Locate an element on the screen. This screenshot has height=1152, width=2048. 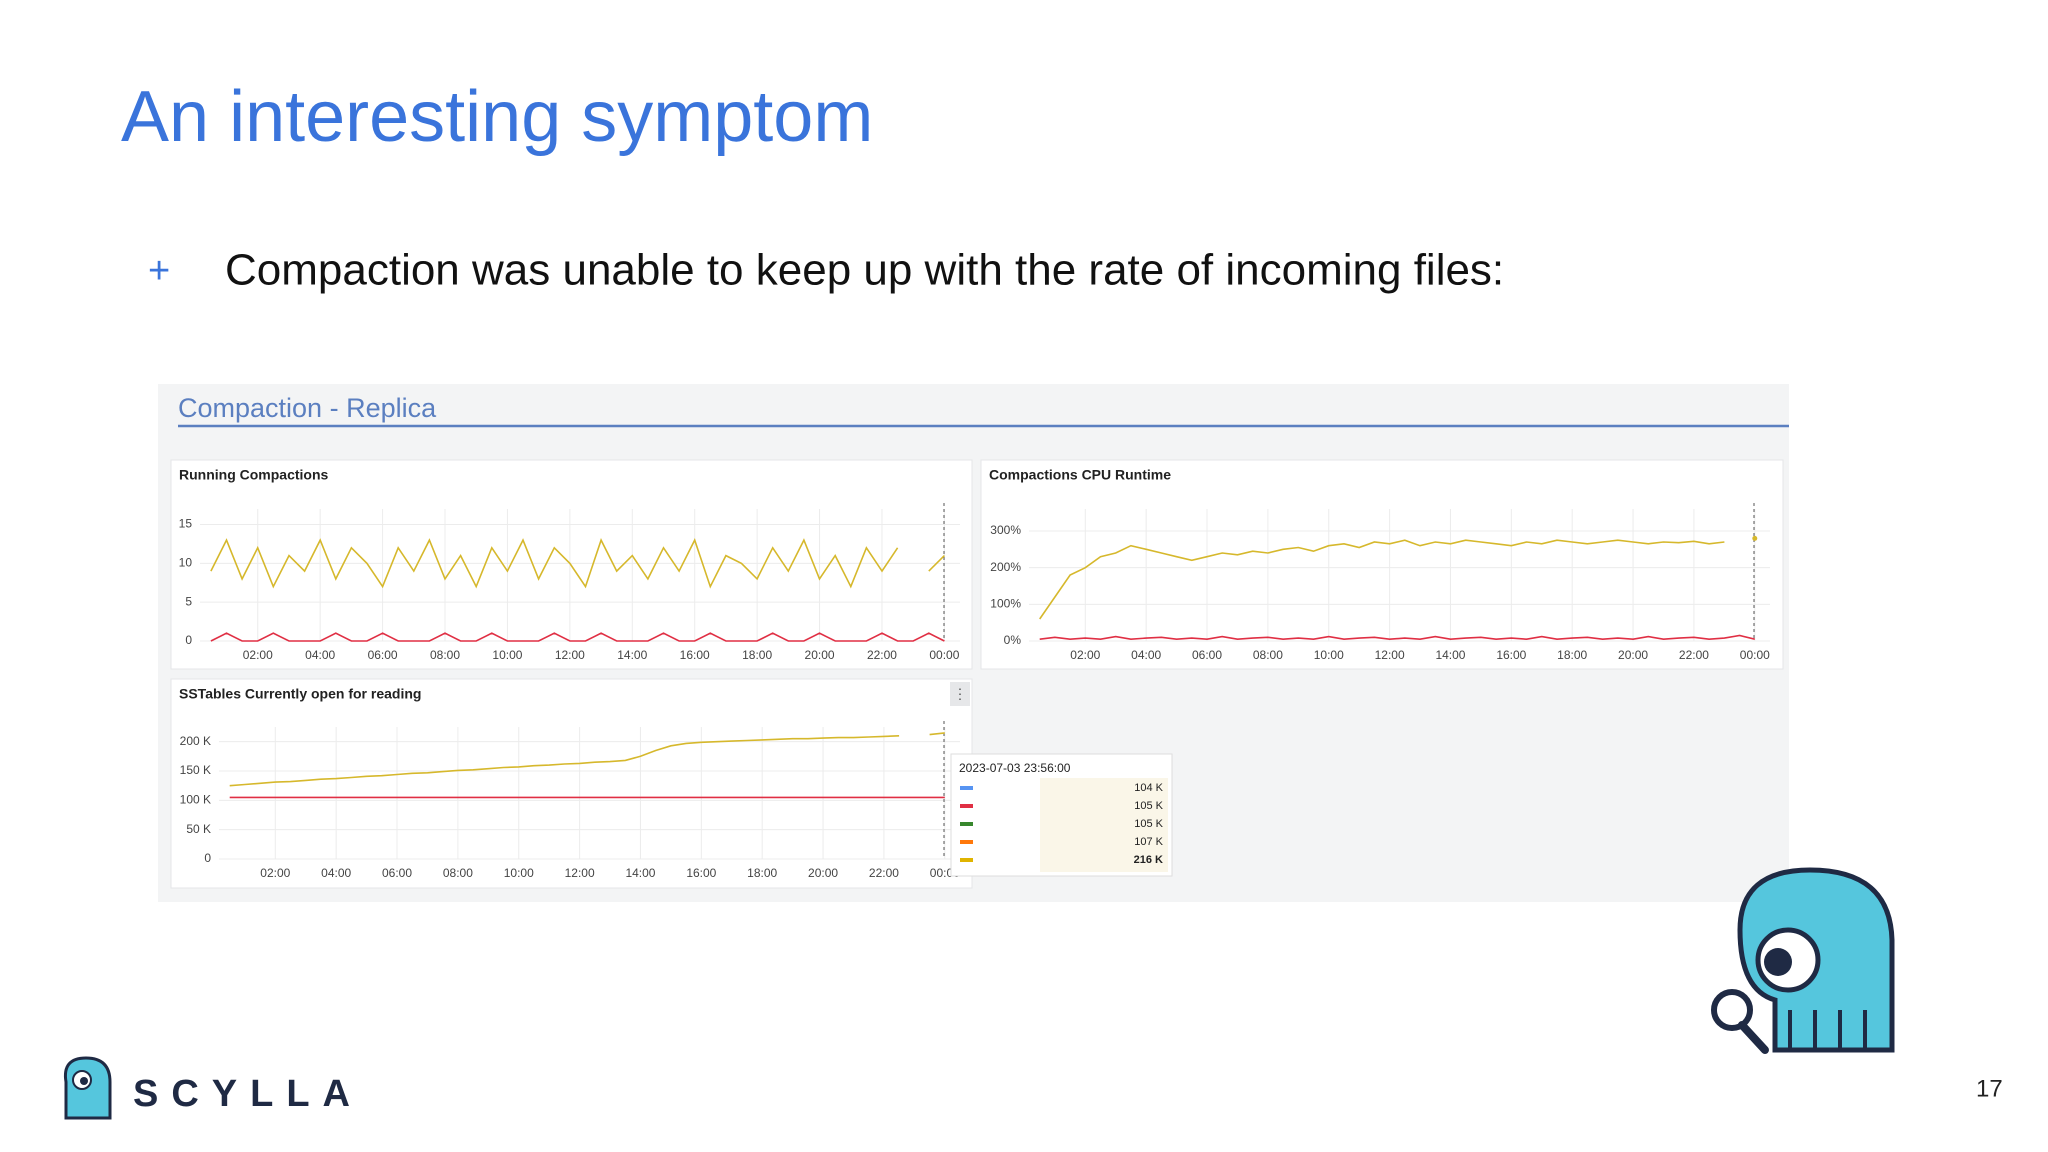
logo-mascot is located at coordinates (87, 1088).